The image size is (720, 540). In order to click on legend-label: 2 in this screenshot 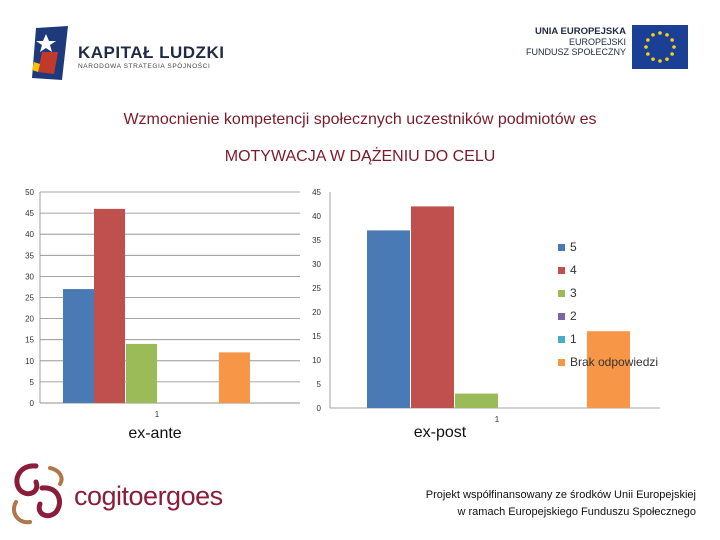, I will do `click(573, 316)`.